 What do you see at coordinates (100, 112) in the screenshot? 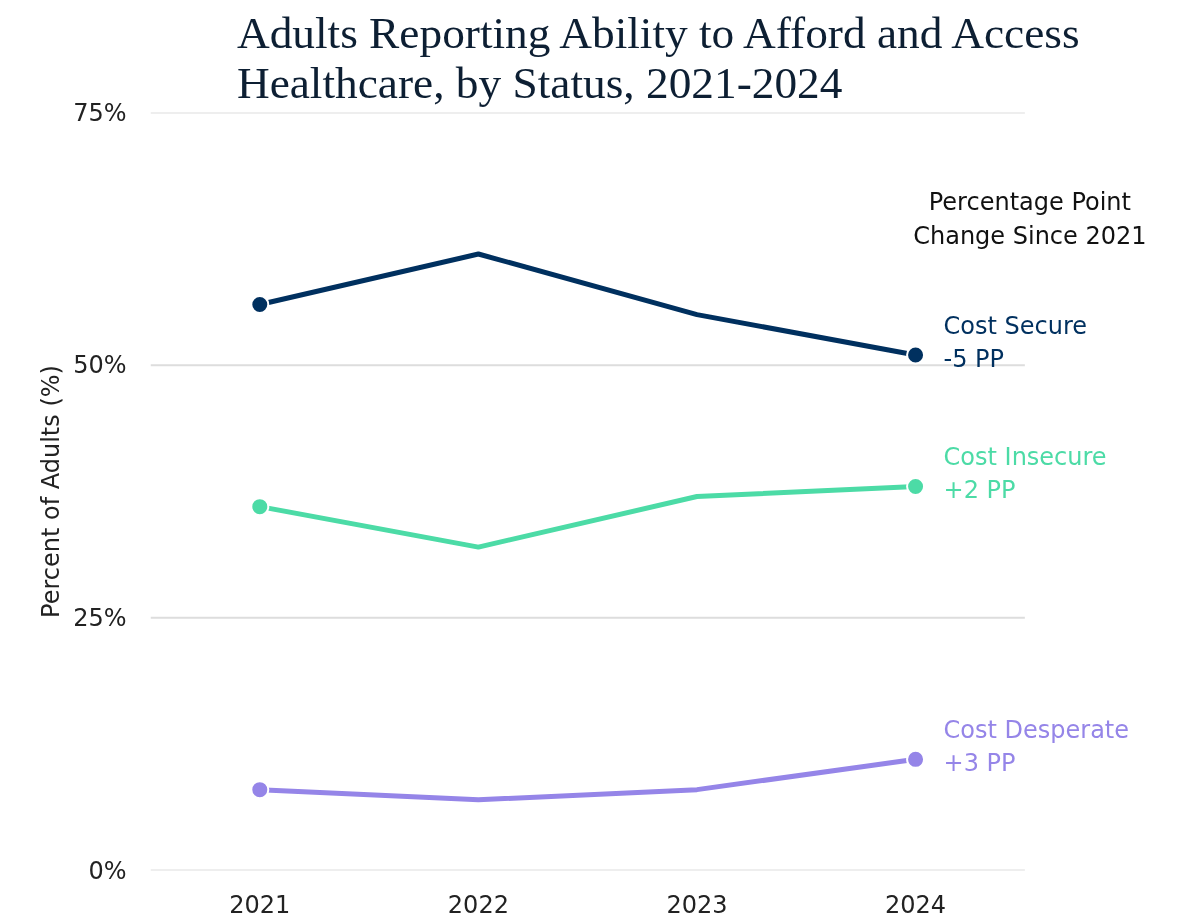
I see `y-tick-label: 75%` at bounding box center [100, 112].